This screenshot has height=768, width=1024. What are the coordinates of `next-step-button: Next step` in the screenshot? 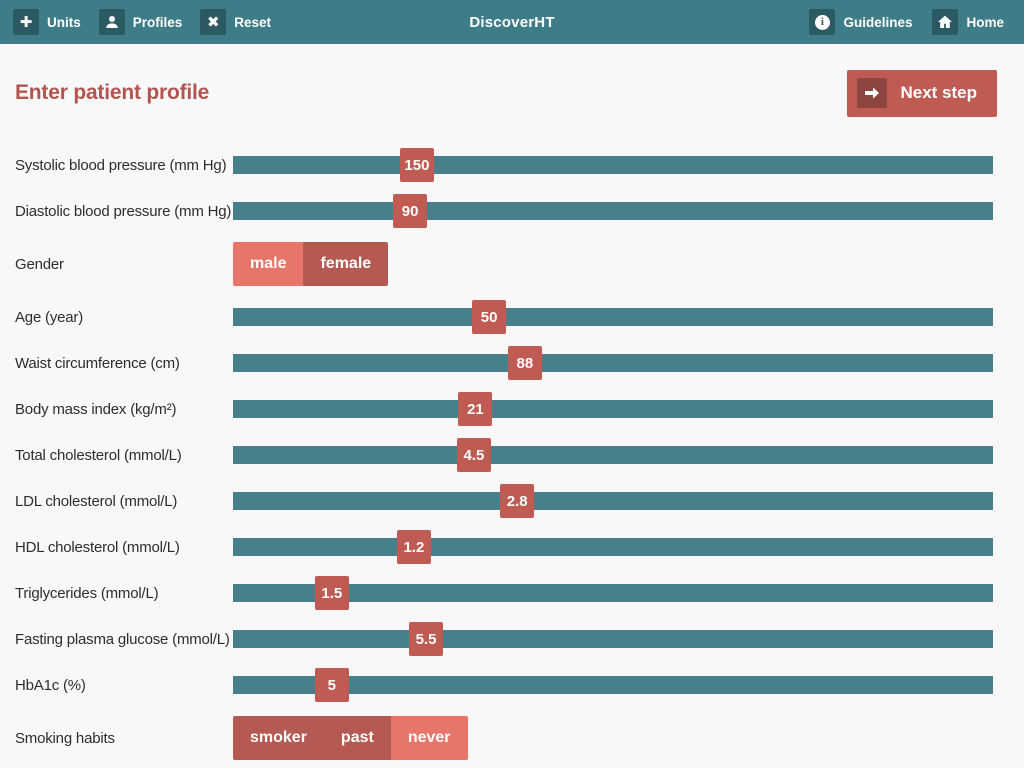 It's located at (922, 93).